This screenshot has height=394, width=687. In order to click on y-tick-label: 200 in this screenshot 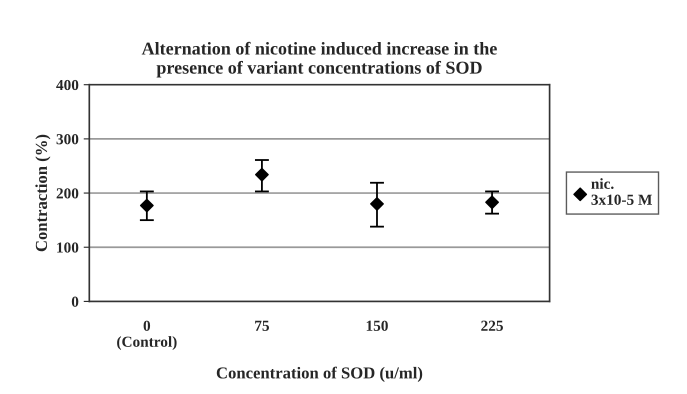, I will do `click(67, 193)`.